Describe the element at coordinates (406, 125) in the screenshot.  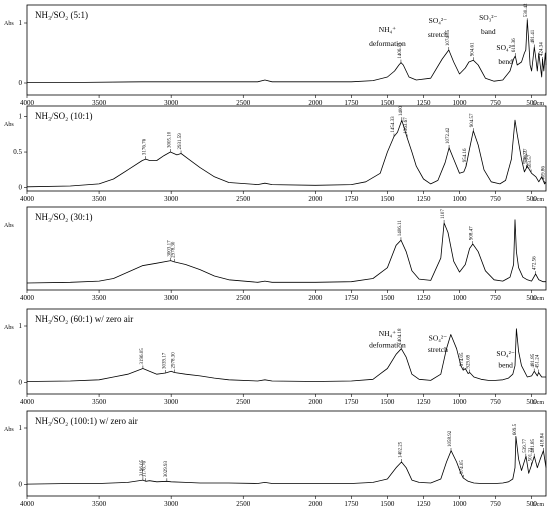
I see `peak-label: 1363.67` at that location.